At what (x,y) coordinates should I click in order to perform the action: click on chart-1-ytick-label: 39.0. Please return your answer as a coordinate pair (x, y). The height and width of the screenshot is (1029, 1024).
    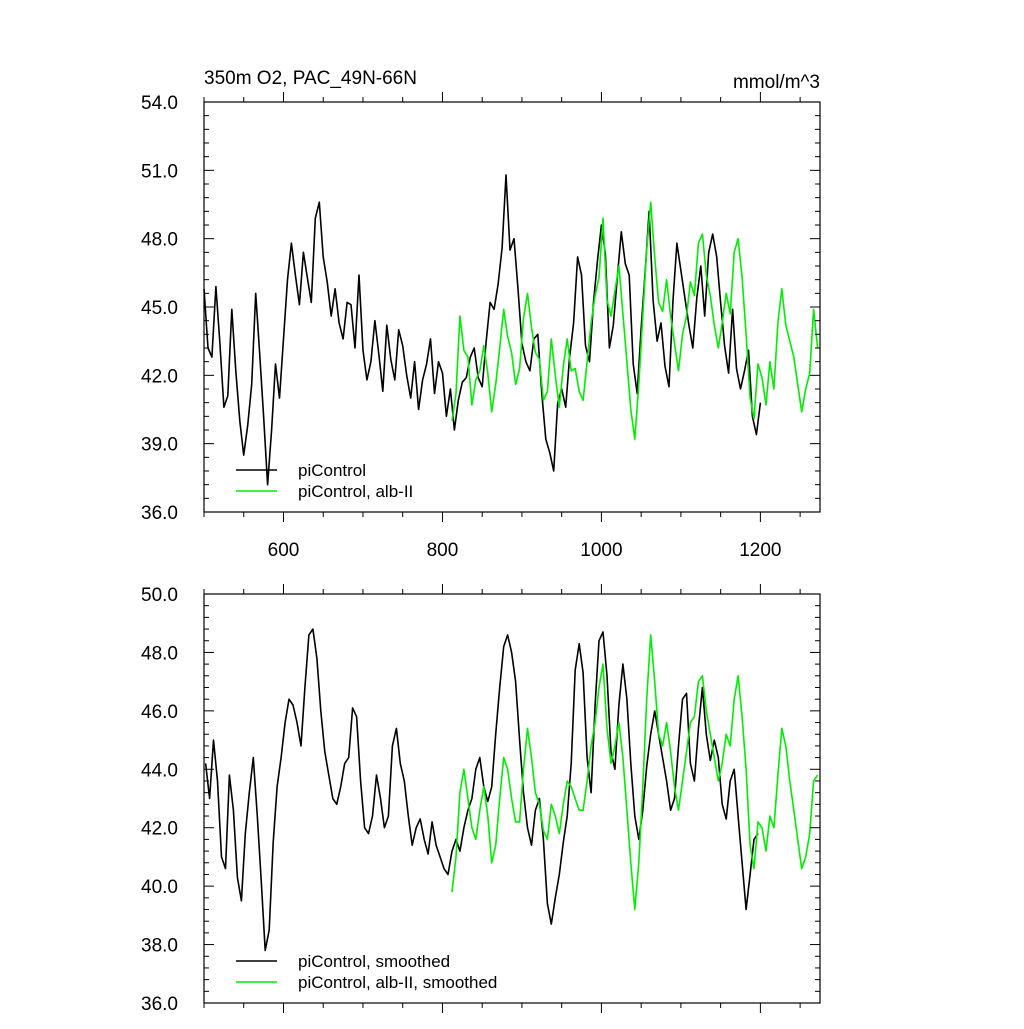
    Looking at the image, I should click on (159, 445).